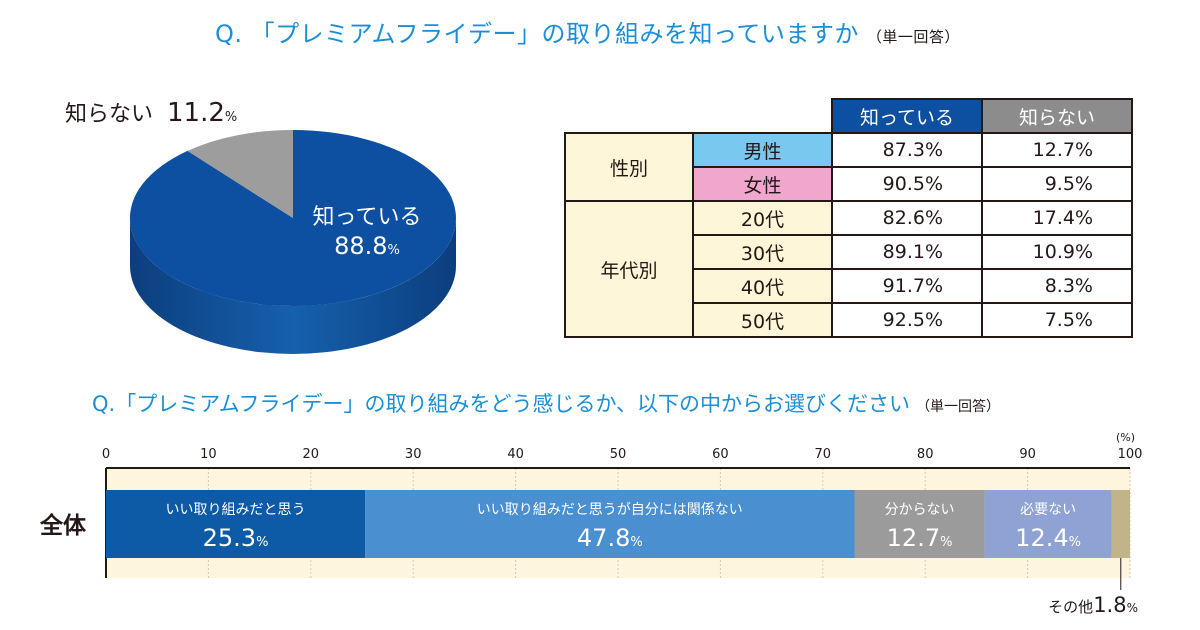 Image resolution: width=1200 pixels, height=630 pixels. I want to click on crosstab-cell-know: 92.5%, so click(907, 320).